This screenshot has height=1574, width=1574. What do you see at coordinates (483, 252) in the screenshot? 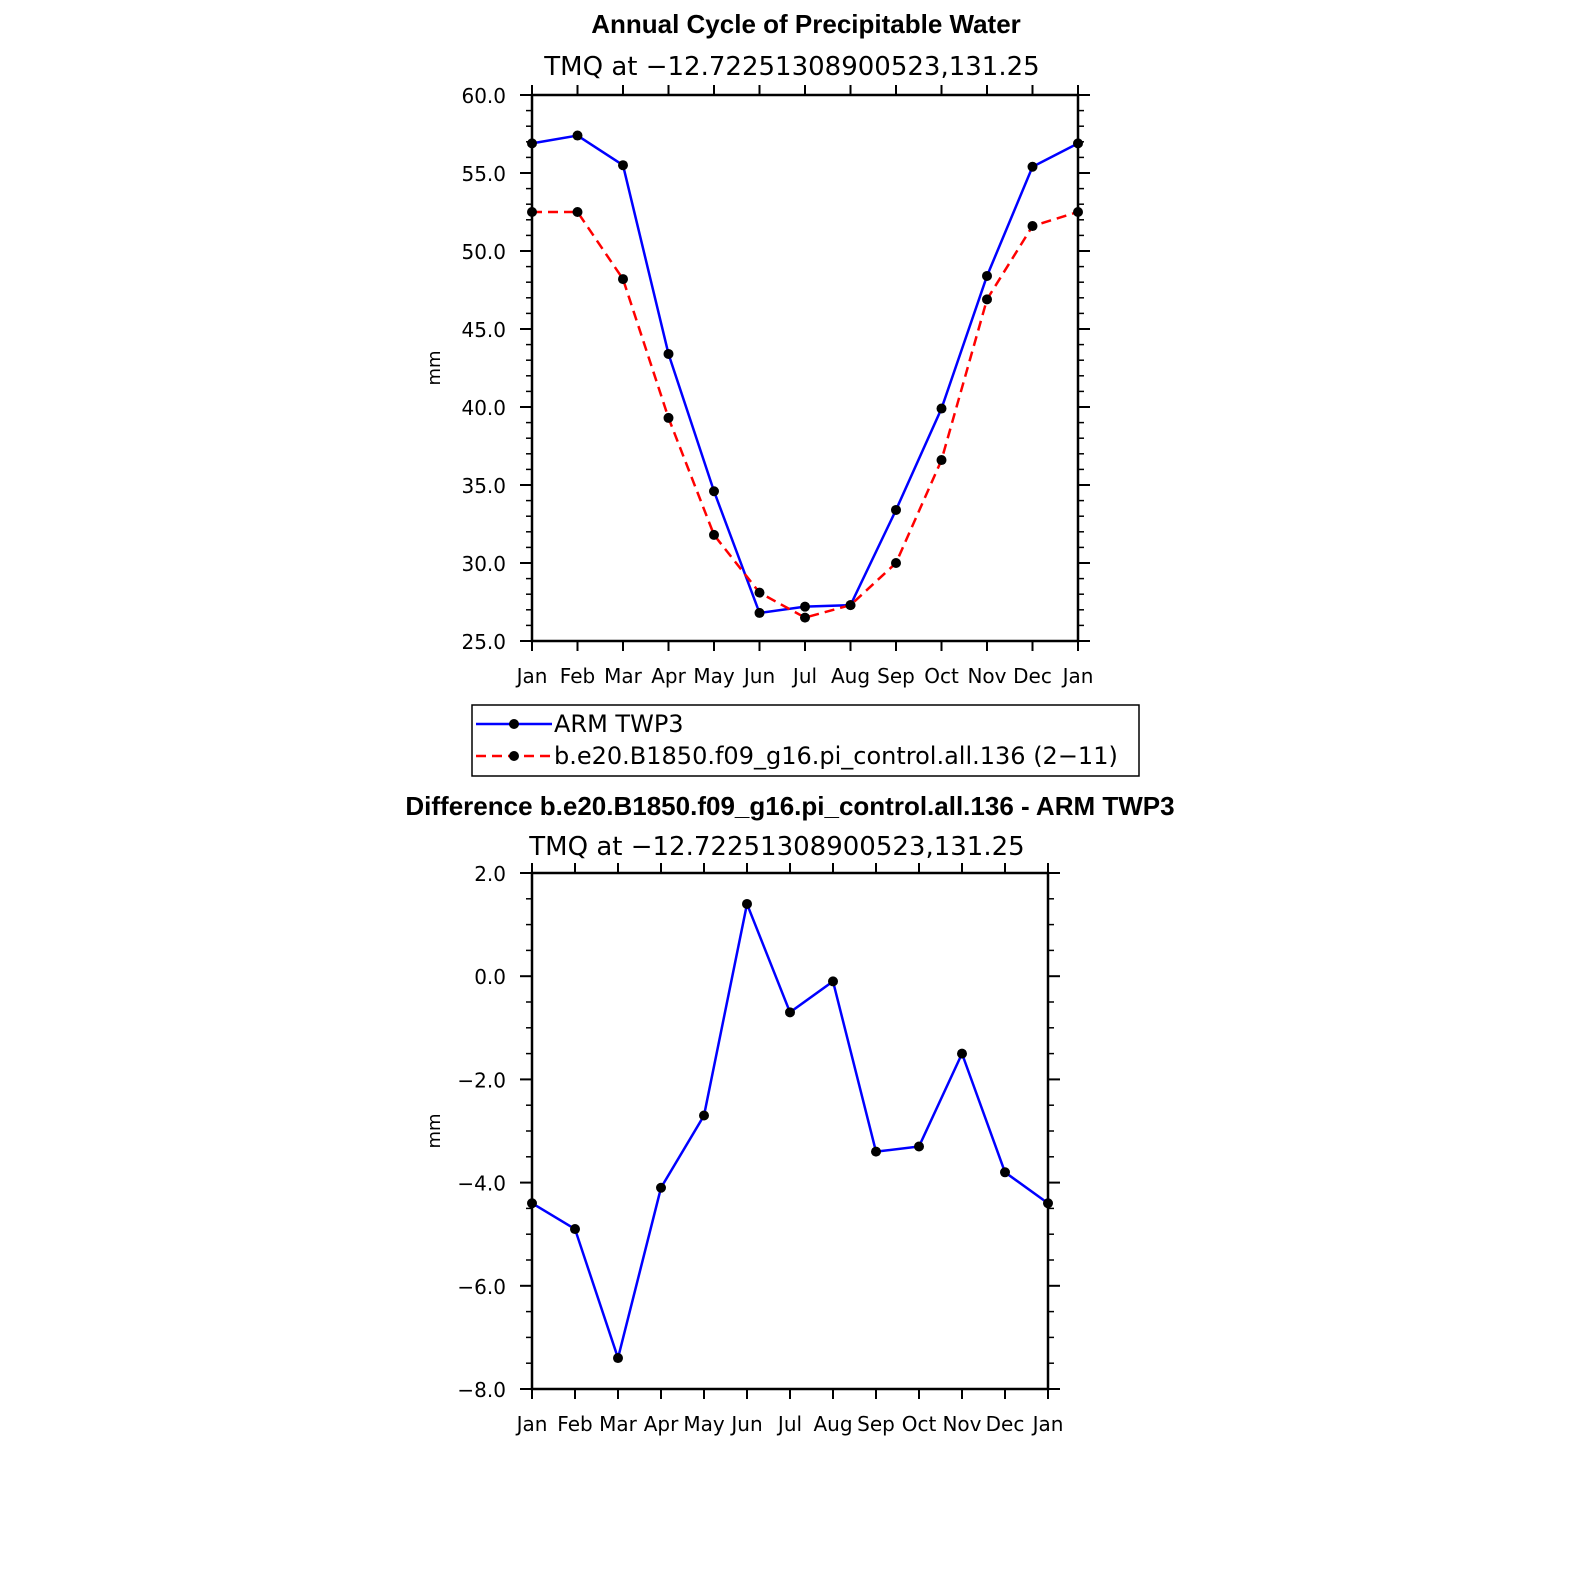
I see `y-tick-label: 50.0` at bounding box center [483, 252].